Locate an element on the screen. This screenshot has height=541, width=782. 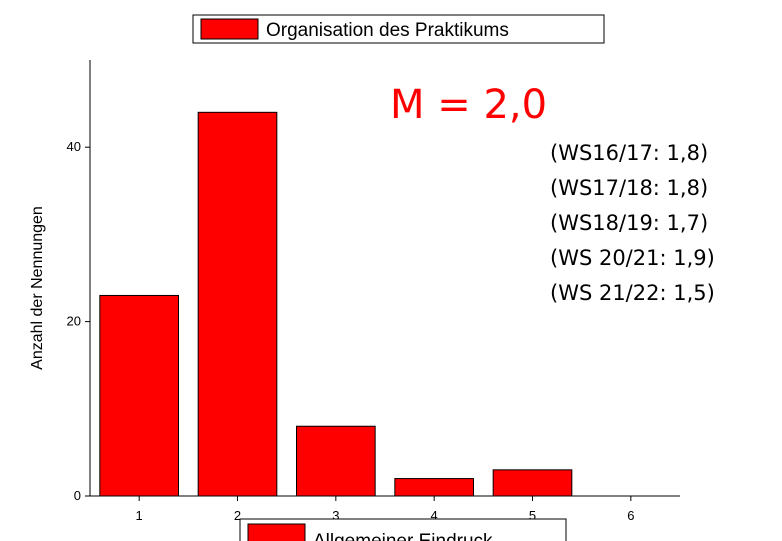
x-tick-label: 6 is located at coordinates (630, 515).